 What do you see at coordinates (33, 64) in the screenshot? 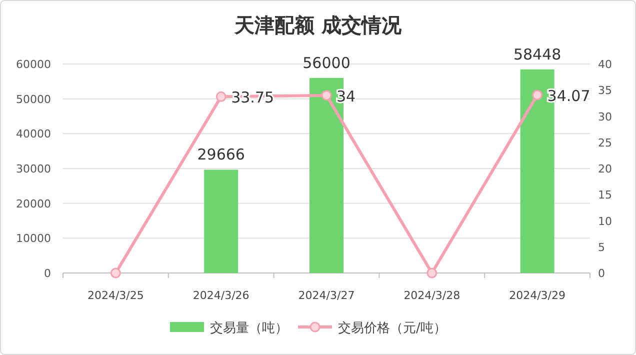
I see `y-tick-label: 60000` at bounding box center [33, 64].